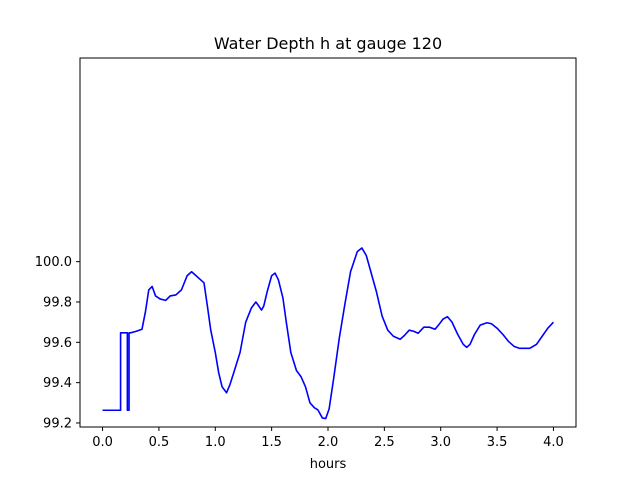 This screenshot has width=640, height=484. What do you see at coordinates (57, 423) in the screenshot?
I see `y-tick-label: 99.2` at bounding box center [57, 423].